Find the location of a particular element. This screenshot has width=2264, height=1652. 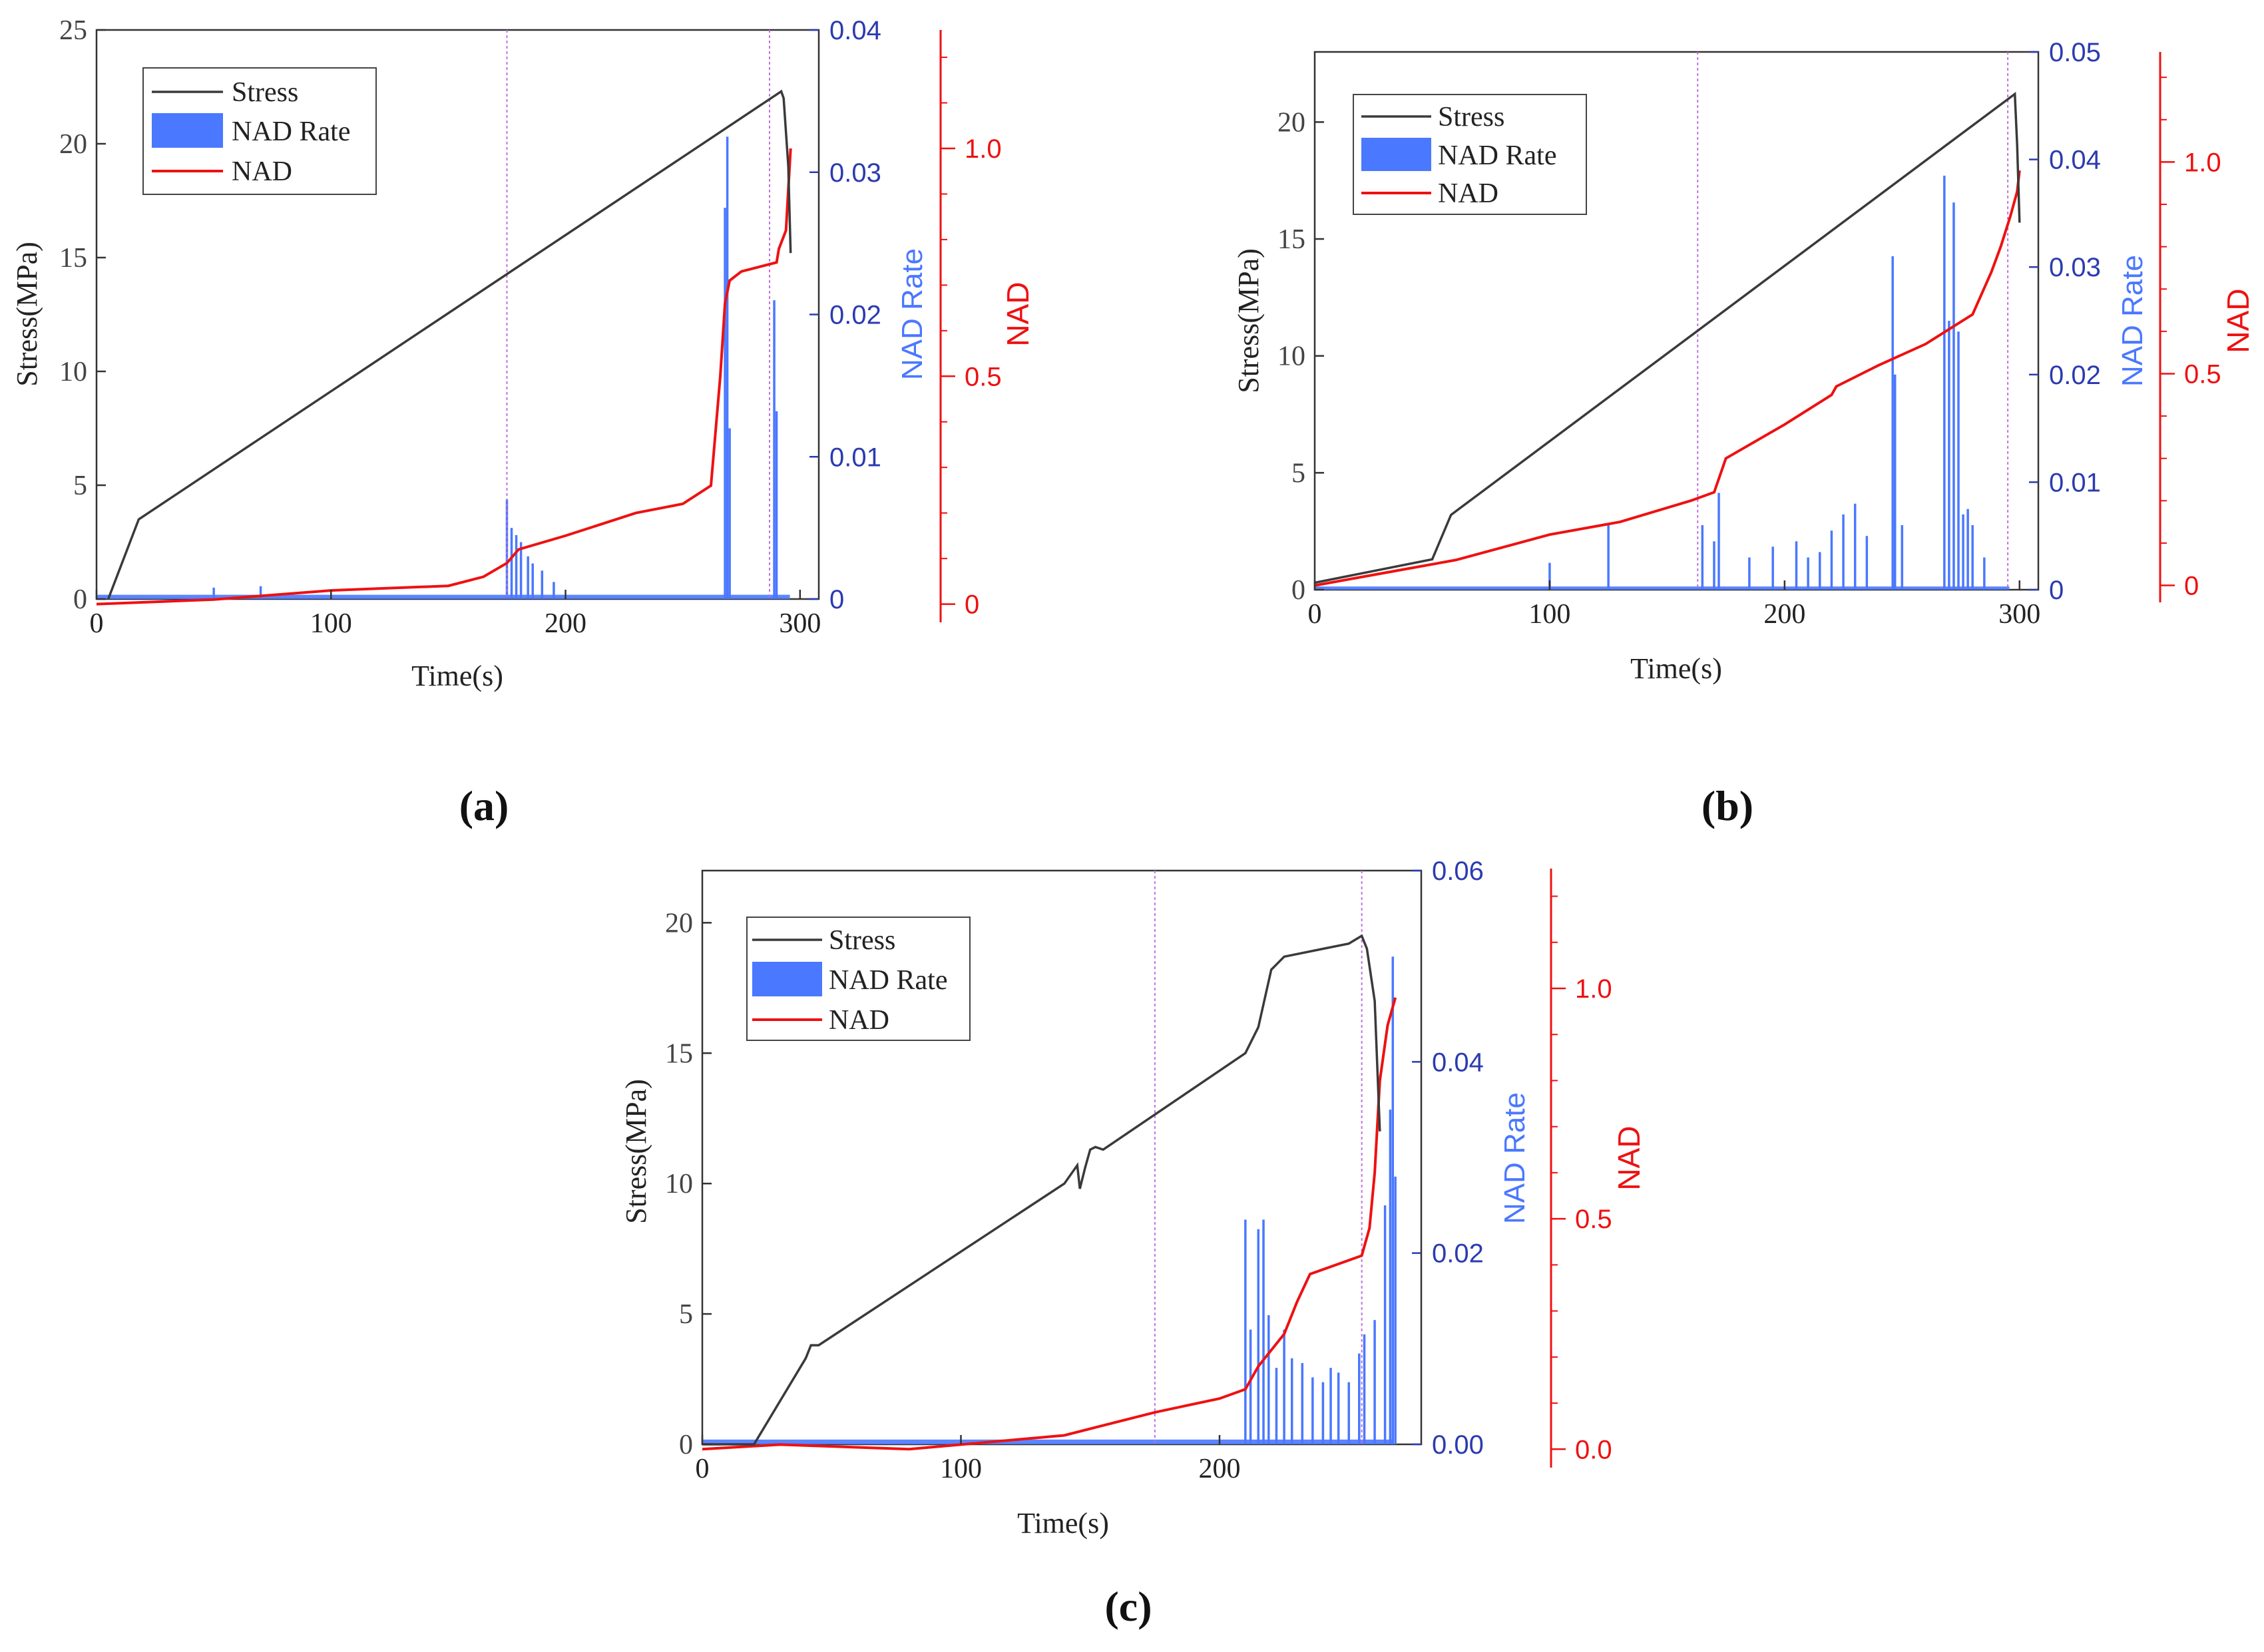

nad-rate-axis-ticks: 0.00 0.02 0.04 0.06 is located at coordinates (1448, 1158).